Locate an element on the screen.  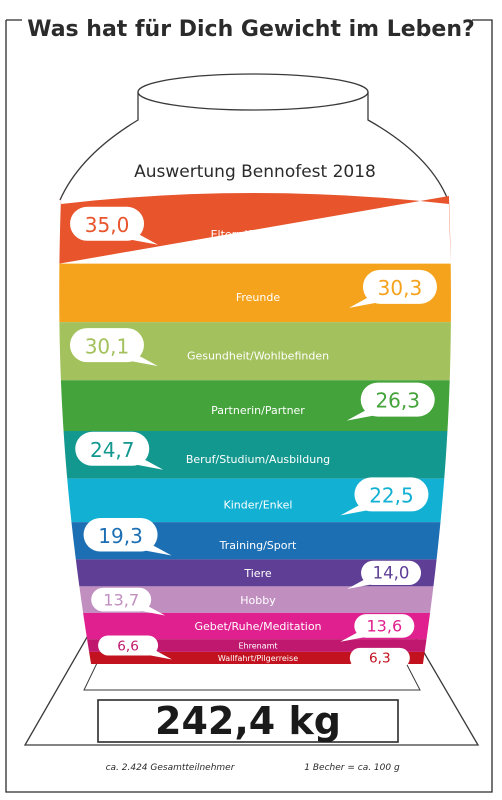
band-label-9: Hobby is located at coordinates (258, 600).